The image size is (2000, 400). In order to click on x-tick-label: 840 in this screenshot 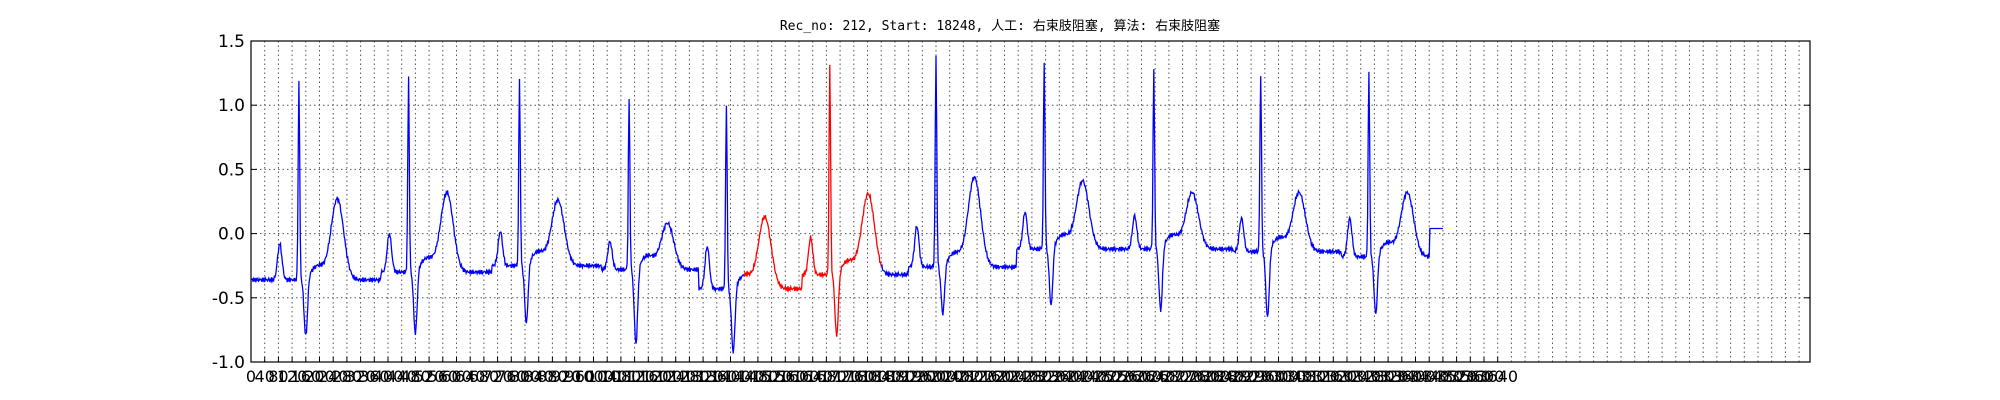, I will do `click(538, 376)`.